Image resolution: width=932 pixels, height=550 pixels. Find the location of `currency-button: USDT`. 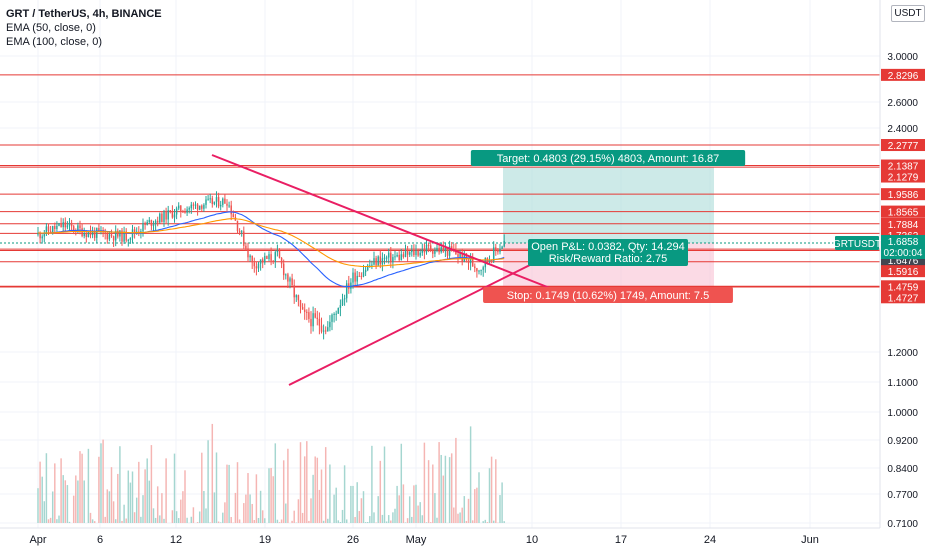

currency-button: USDT is located at coordinates (908, 13).